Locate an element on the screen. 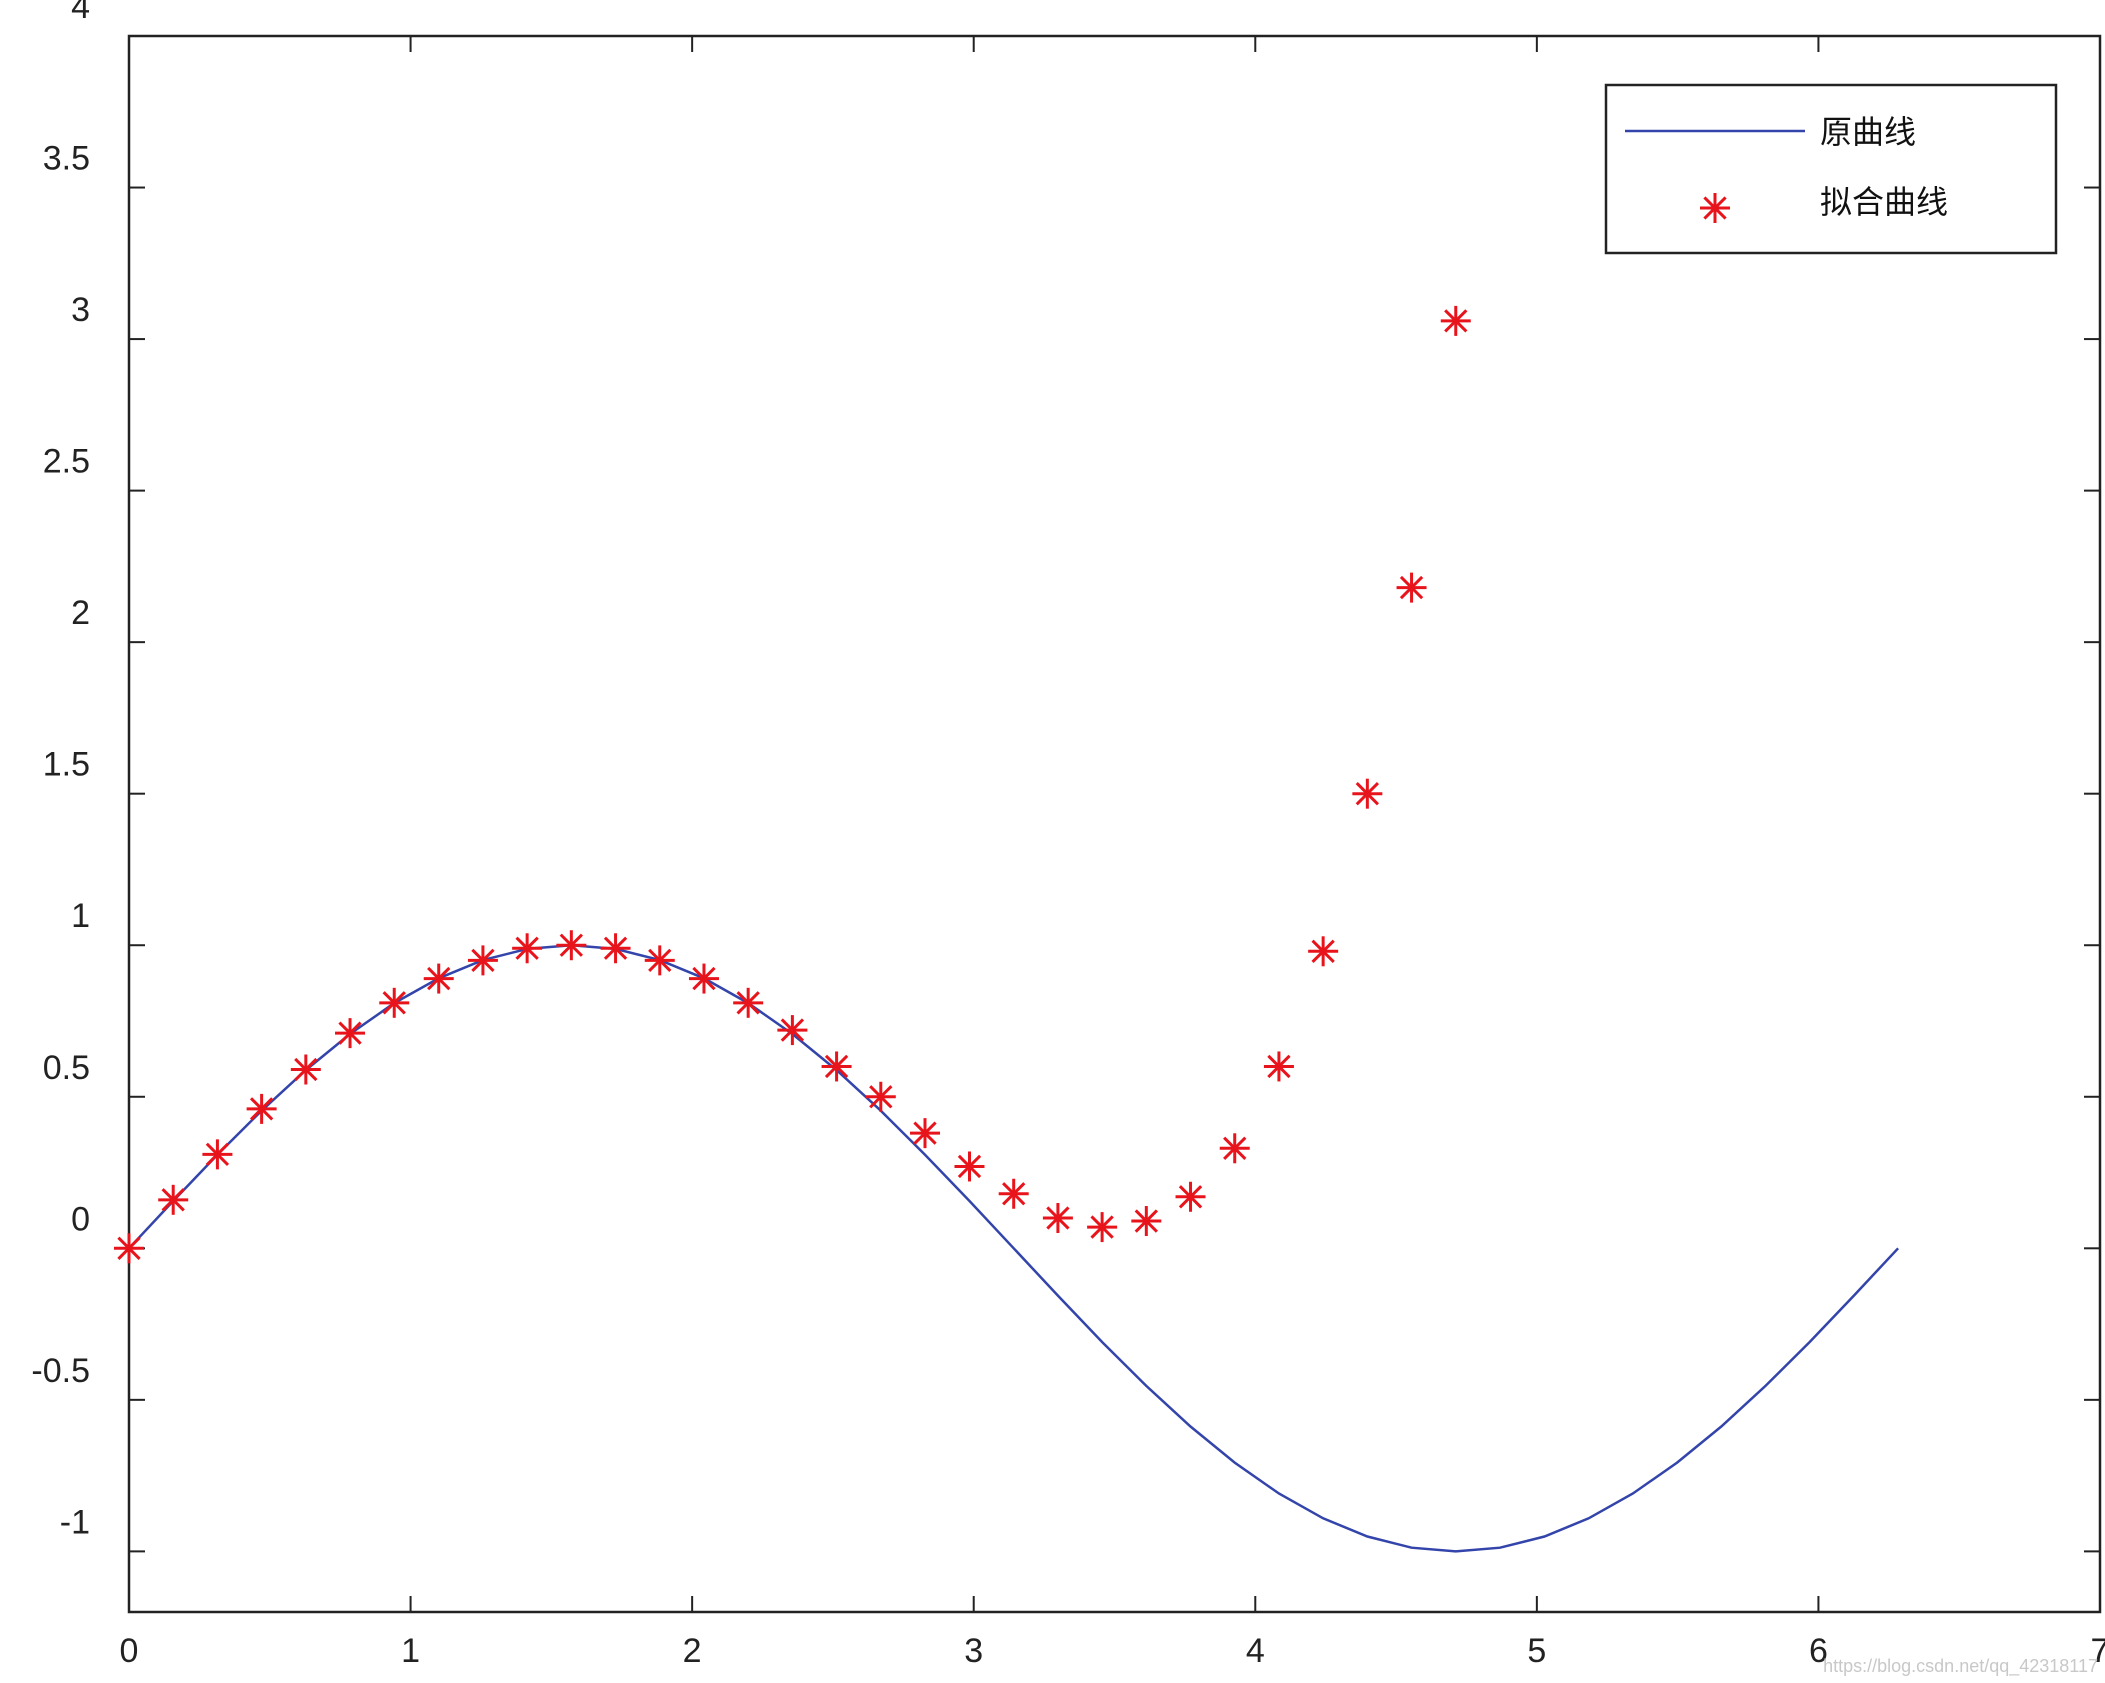  y-tick-label: 2.5 is located at coordinates (66, 462).